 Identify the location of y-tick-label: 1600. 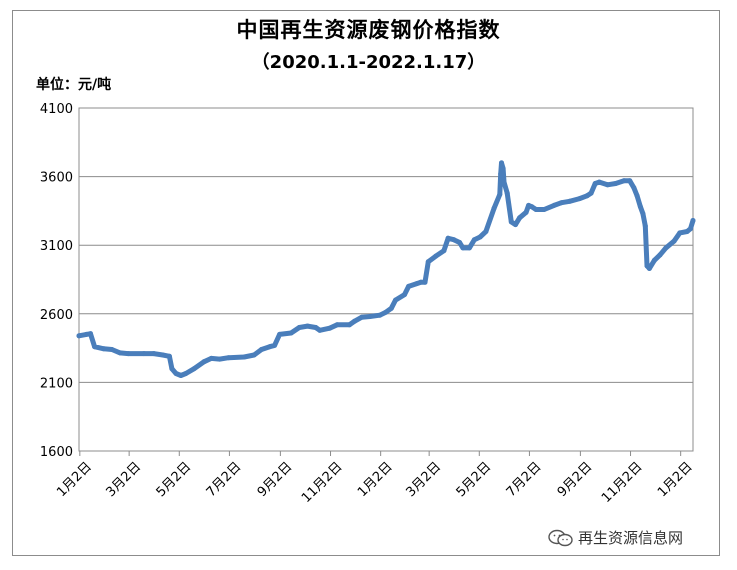
(56, 452).